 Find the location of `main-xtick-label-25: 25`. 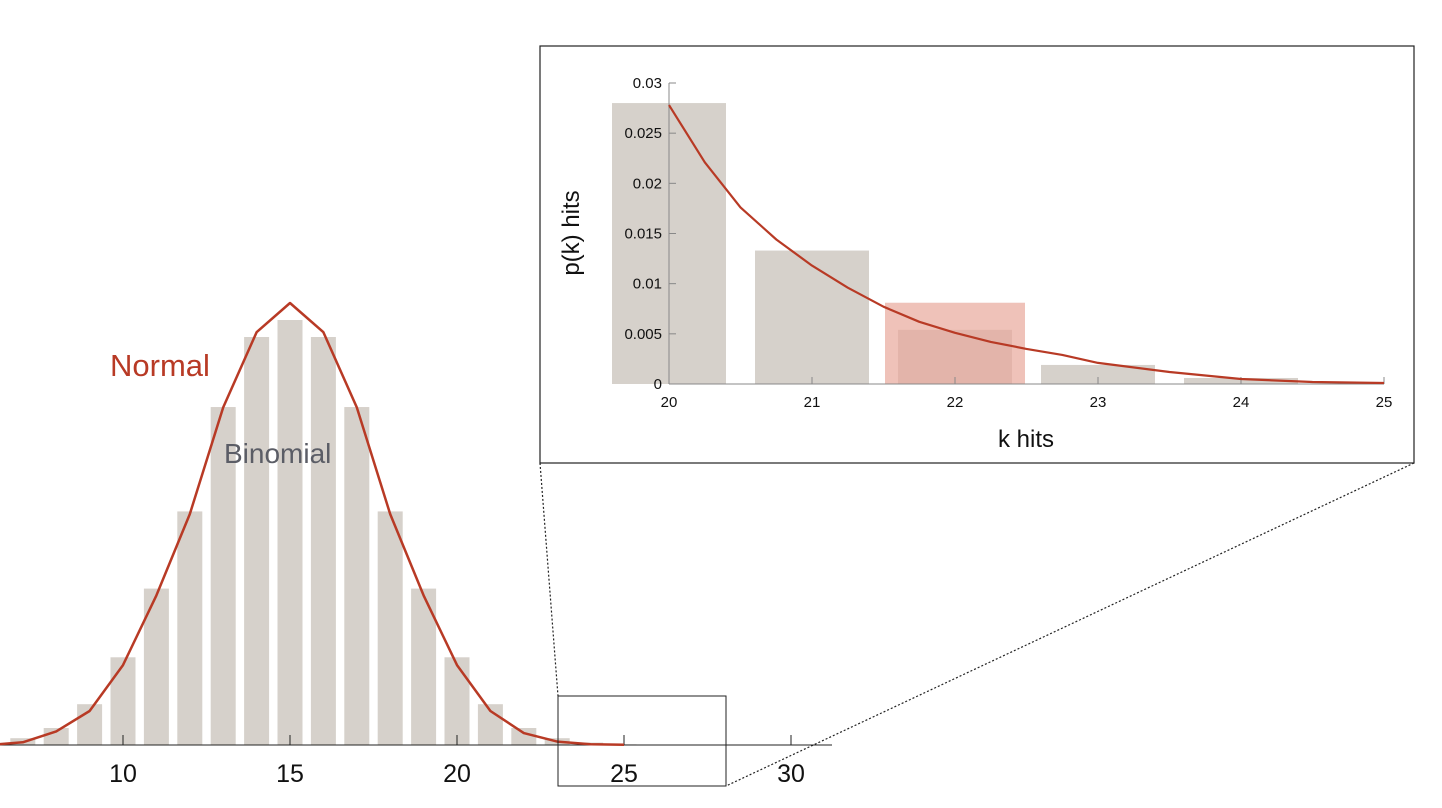

main-xtick-label-25: 25 is located at coordinates (624, 774).